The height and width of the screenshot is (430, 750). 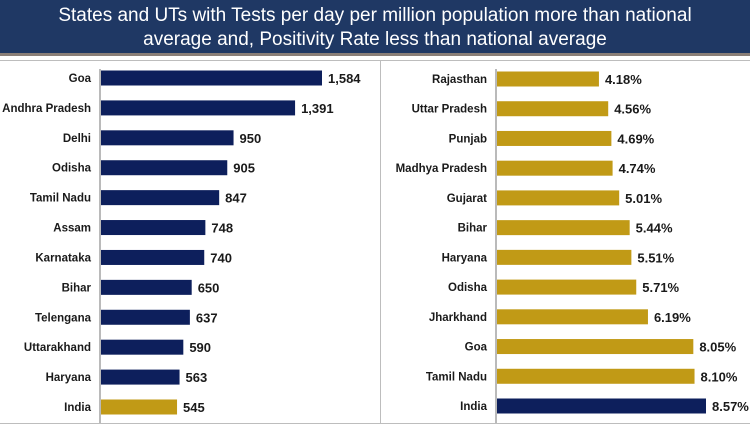 I want to click on frame-top-border, so click(x=375, y=60).